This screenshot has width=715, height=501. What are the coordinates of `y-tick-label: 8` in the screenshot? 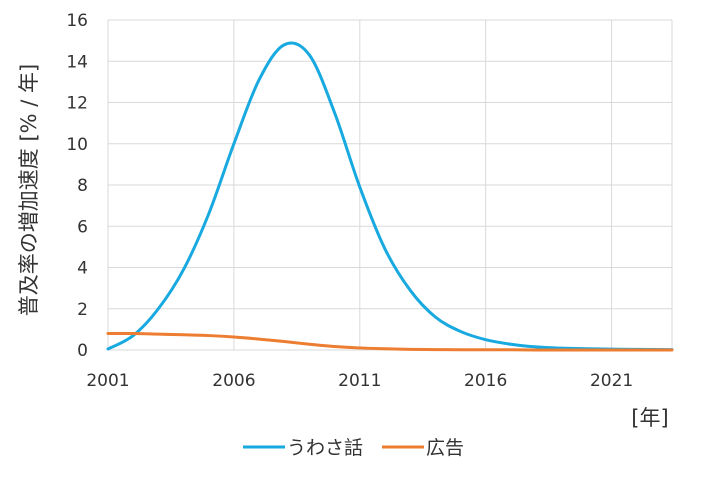 It's located at (82, 186).